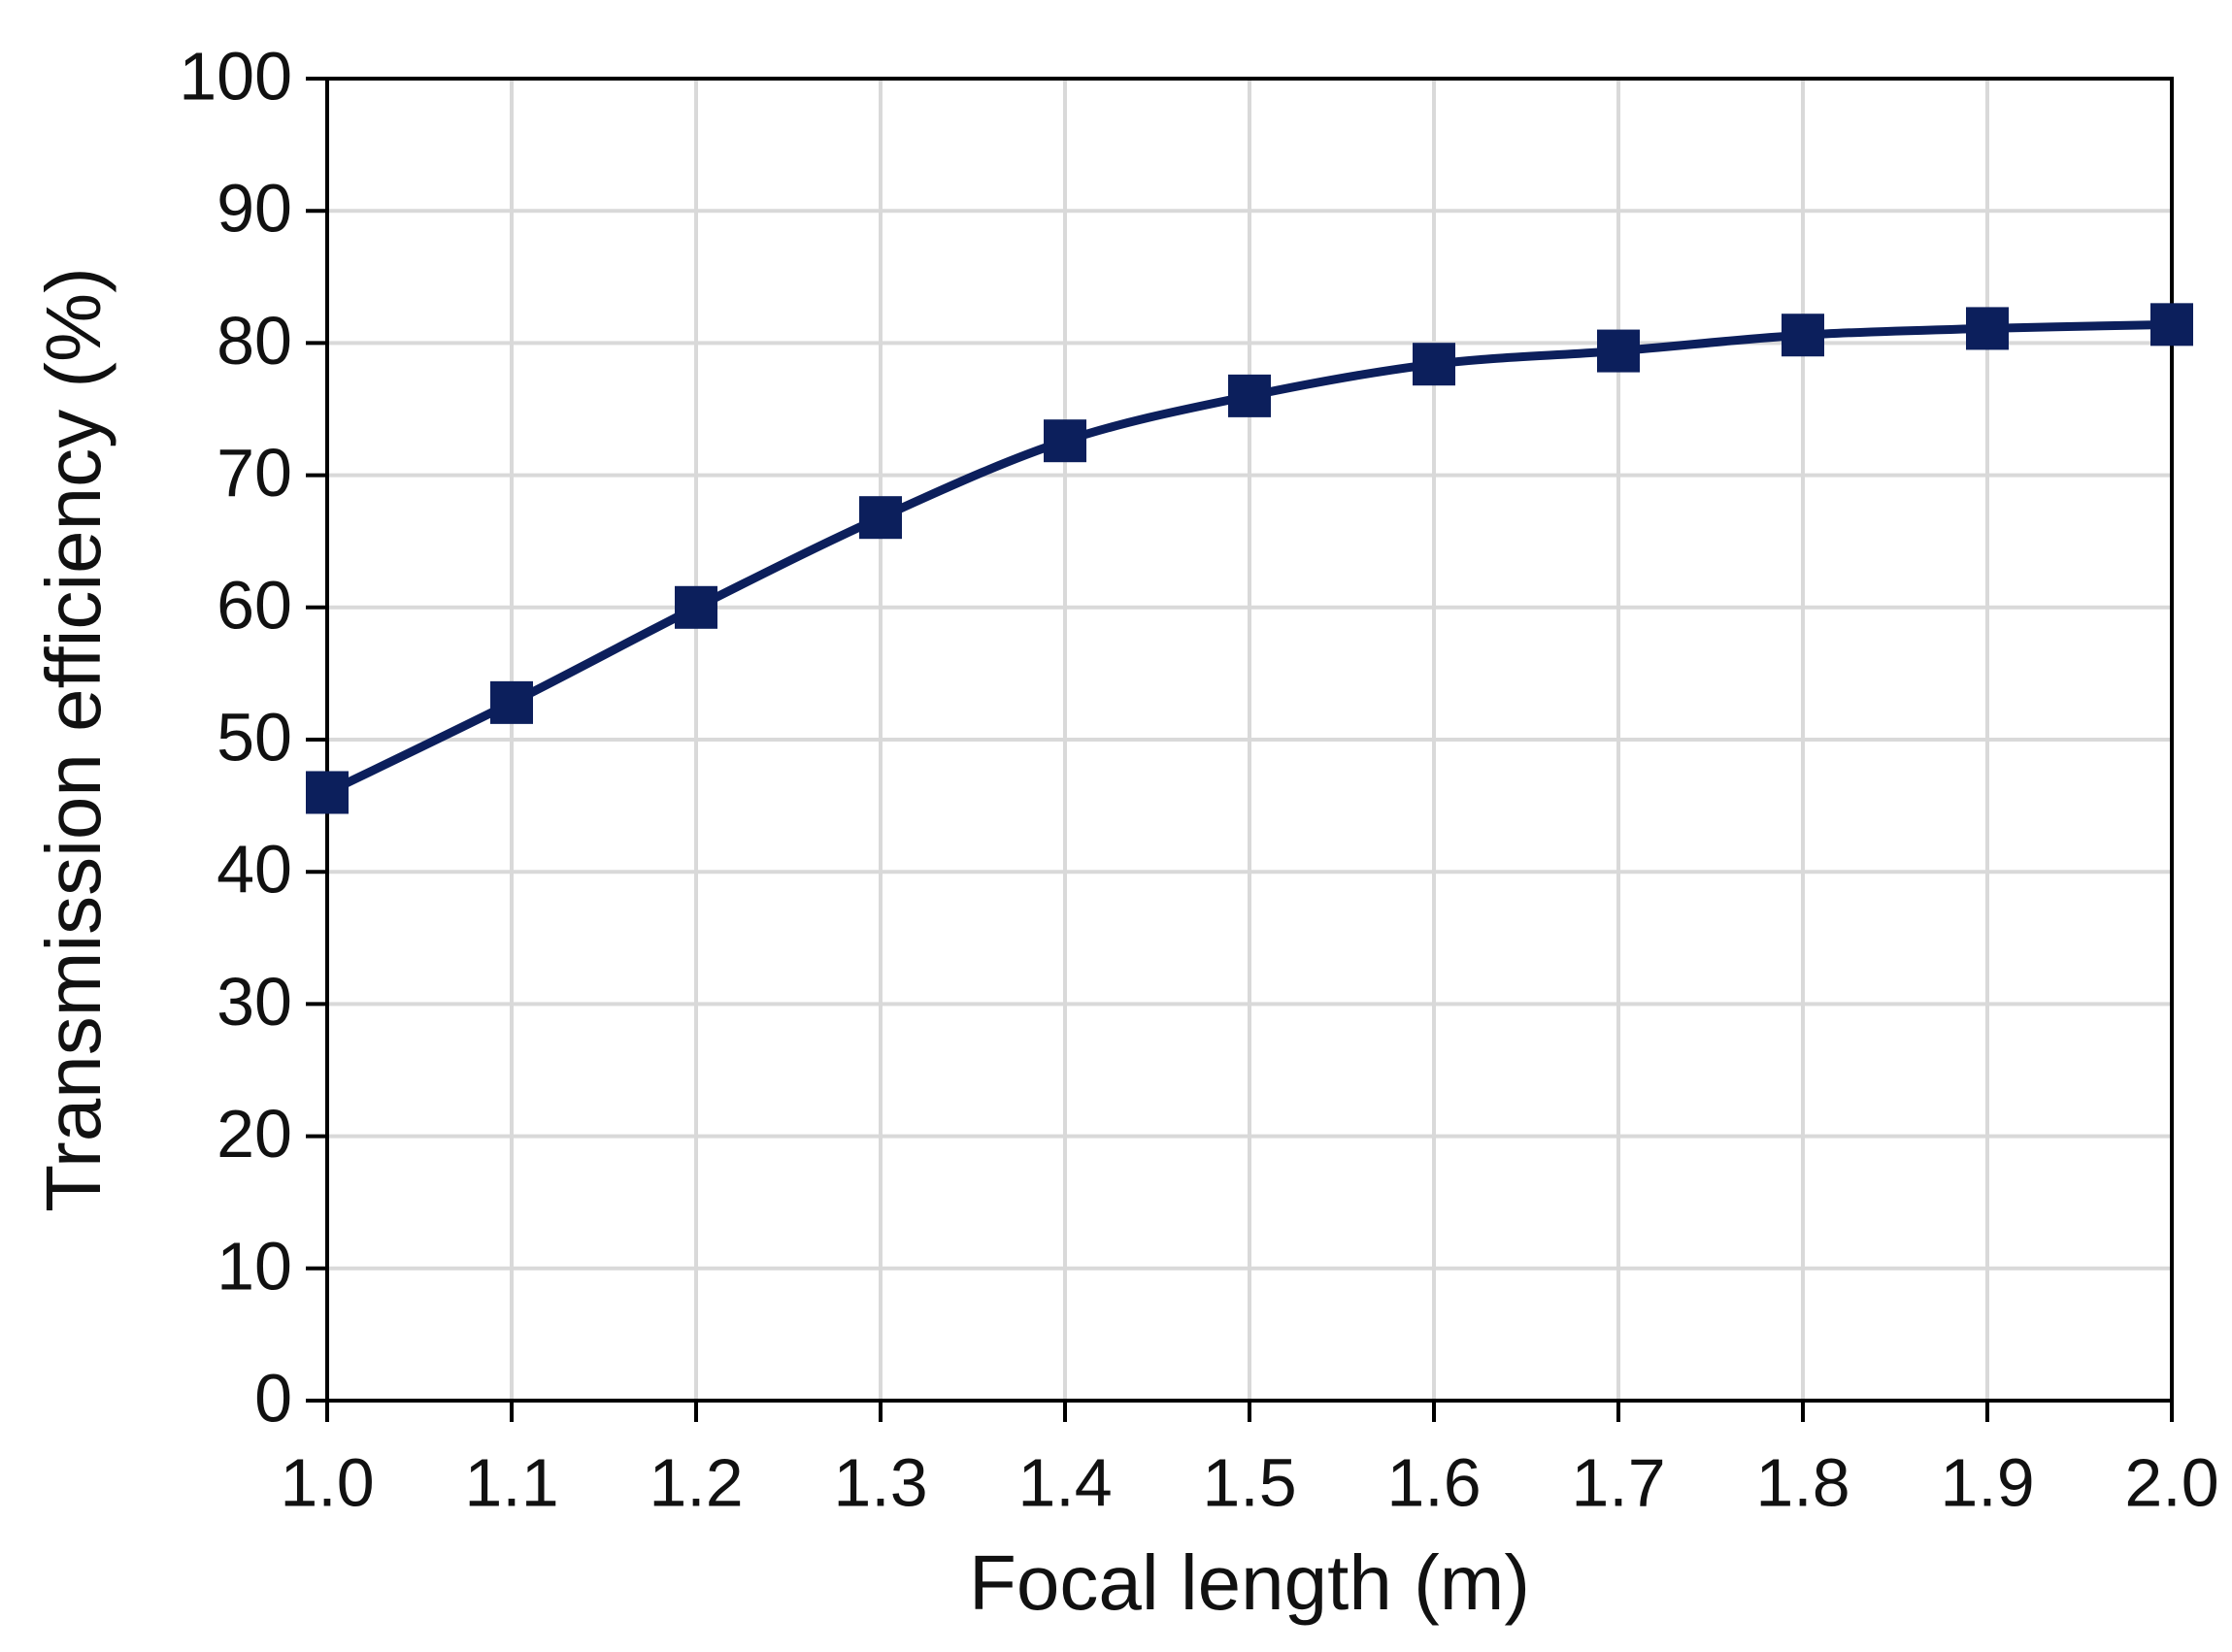 The image size is (2232, 1652). Describe the element at coordinates (73, 739) in the screenshot. I see `y-axis-title: Transmission efficiency (%)` at that location.